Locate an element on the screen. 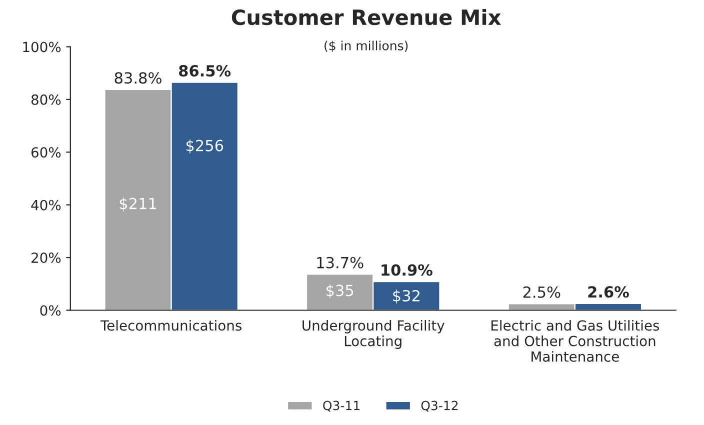 The image size is (704, 425). annotation: $35 is located at coordinates (340, 291).